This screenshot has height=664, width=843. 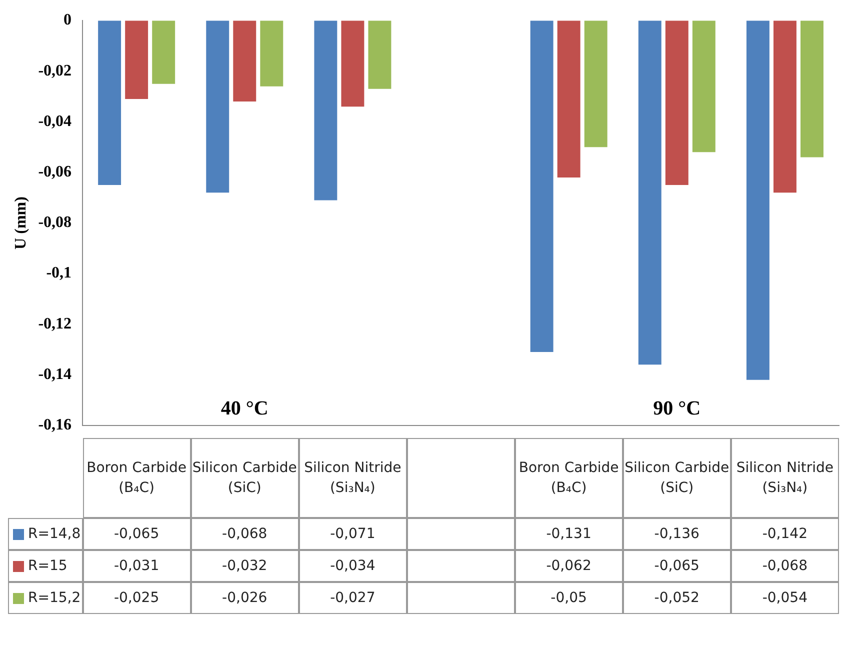 What do you see at coordinates (568, 534) in the screenshot?
I see `data-label: -0,131` at bounding box center [568, 534].